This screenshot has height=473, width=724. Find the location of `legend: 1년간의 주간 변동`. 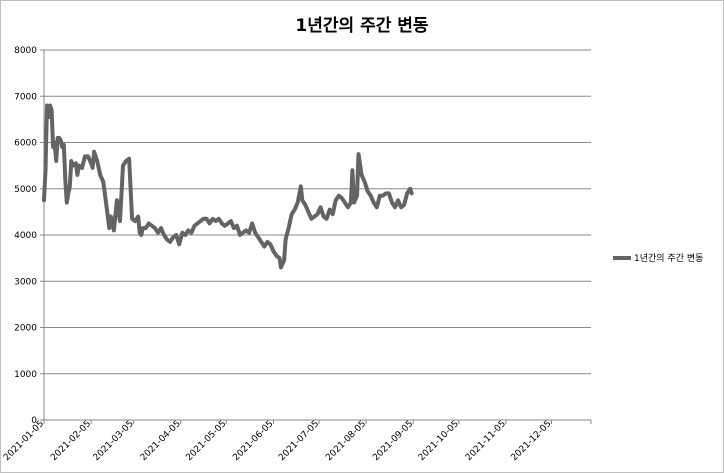

legend: 1년간의 주간 변동 is located at coordinates (658, 257).